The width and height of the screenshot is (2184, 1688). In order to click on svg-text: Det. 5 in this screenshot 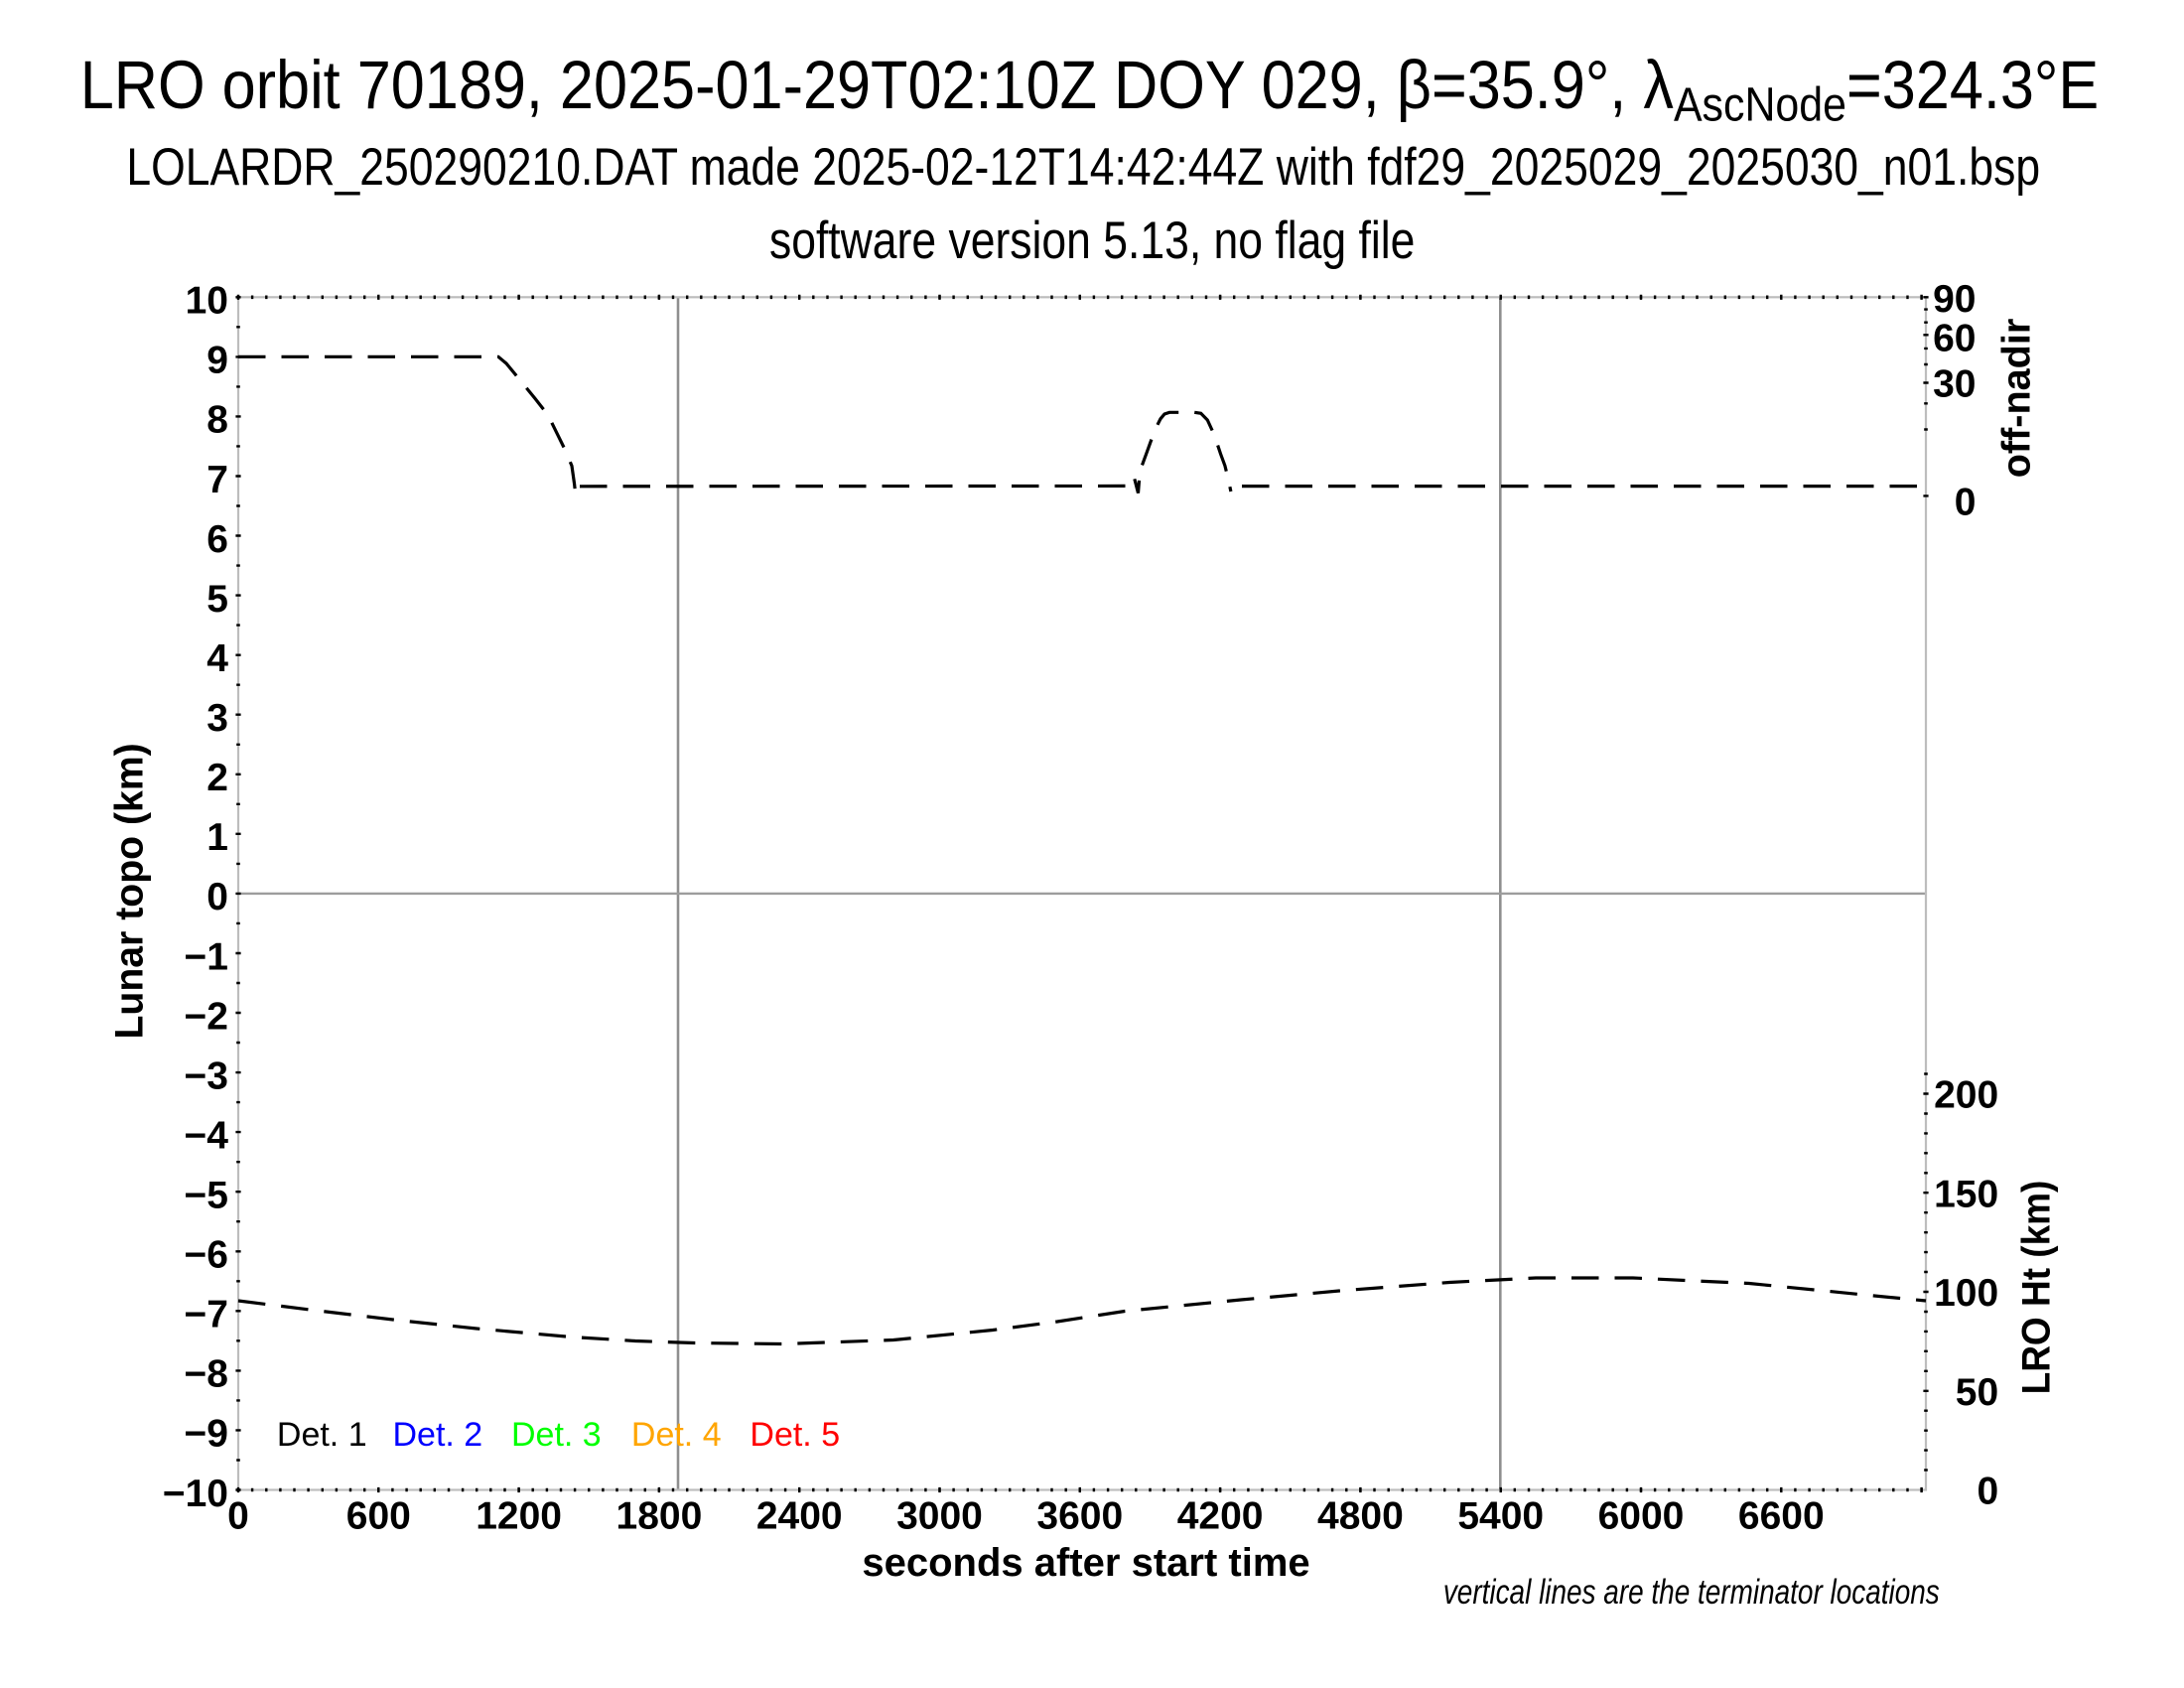, I will do `click(795, 1435)`.